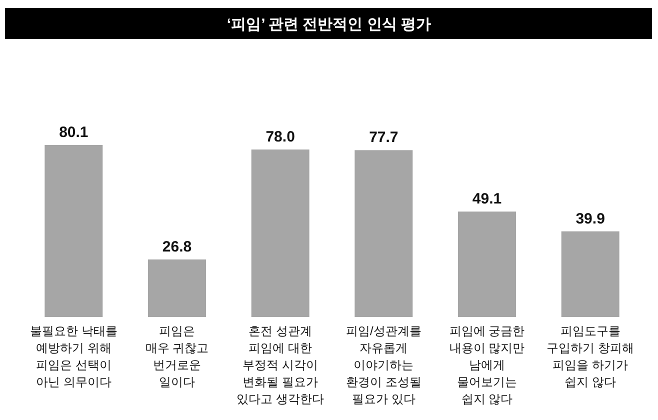 This screenshot has height=420, width=658. I want to click on x-tick-label: 불필요한 낙태를 예방하기 위해 피임은 선택이 아닌 의무이다, so click(74, 356).